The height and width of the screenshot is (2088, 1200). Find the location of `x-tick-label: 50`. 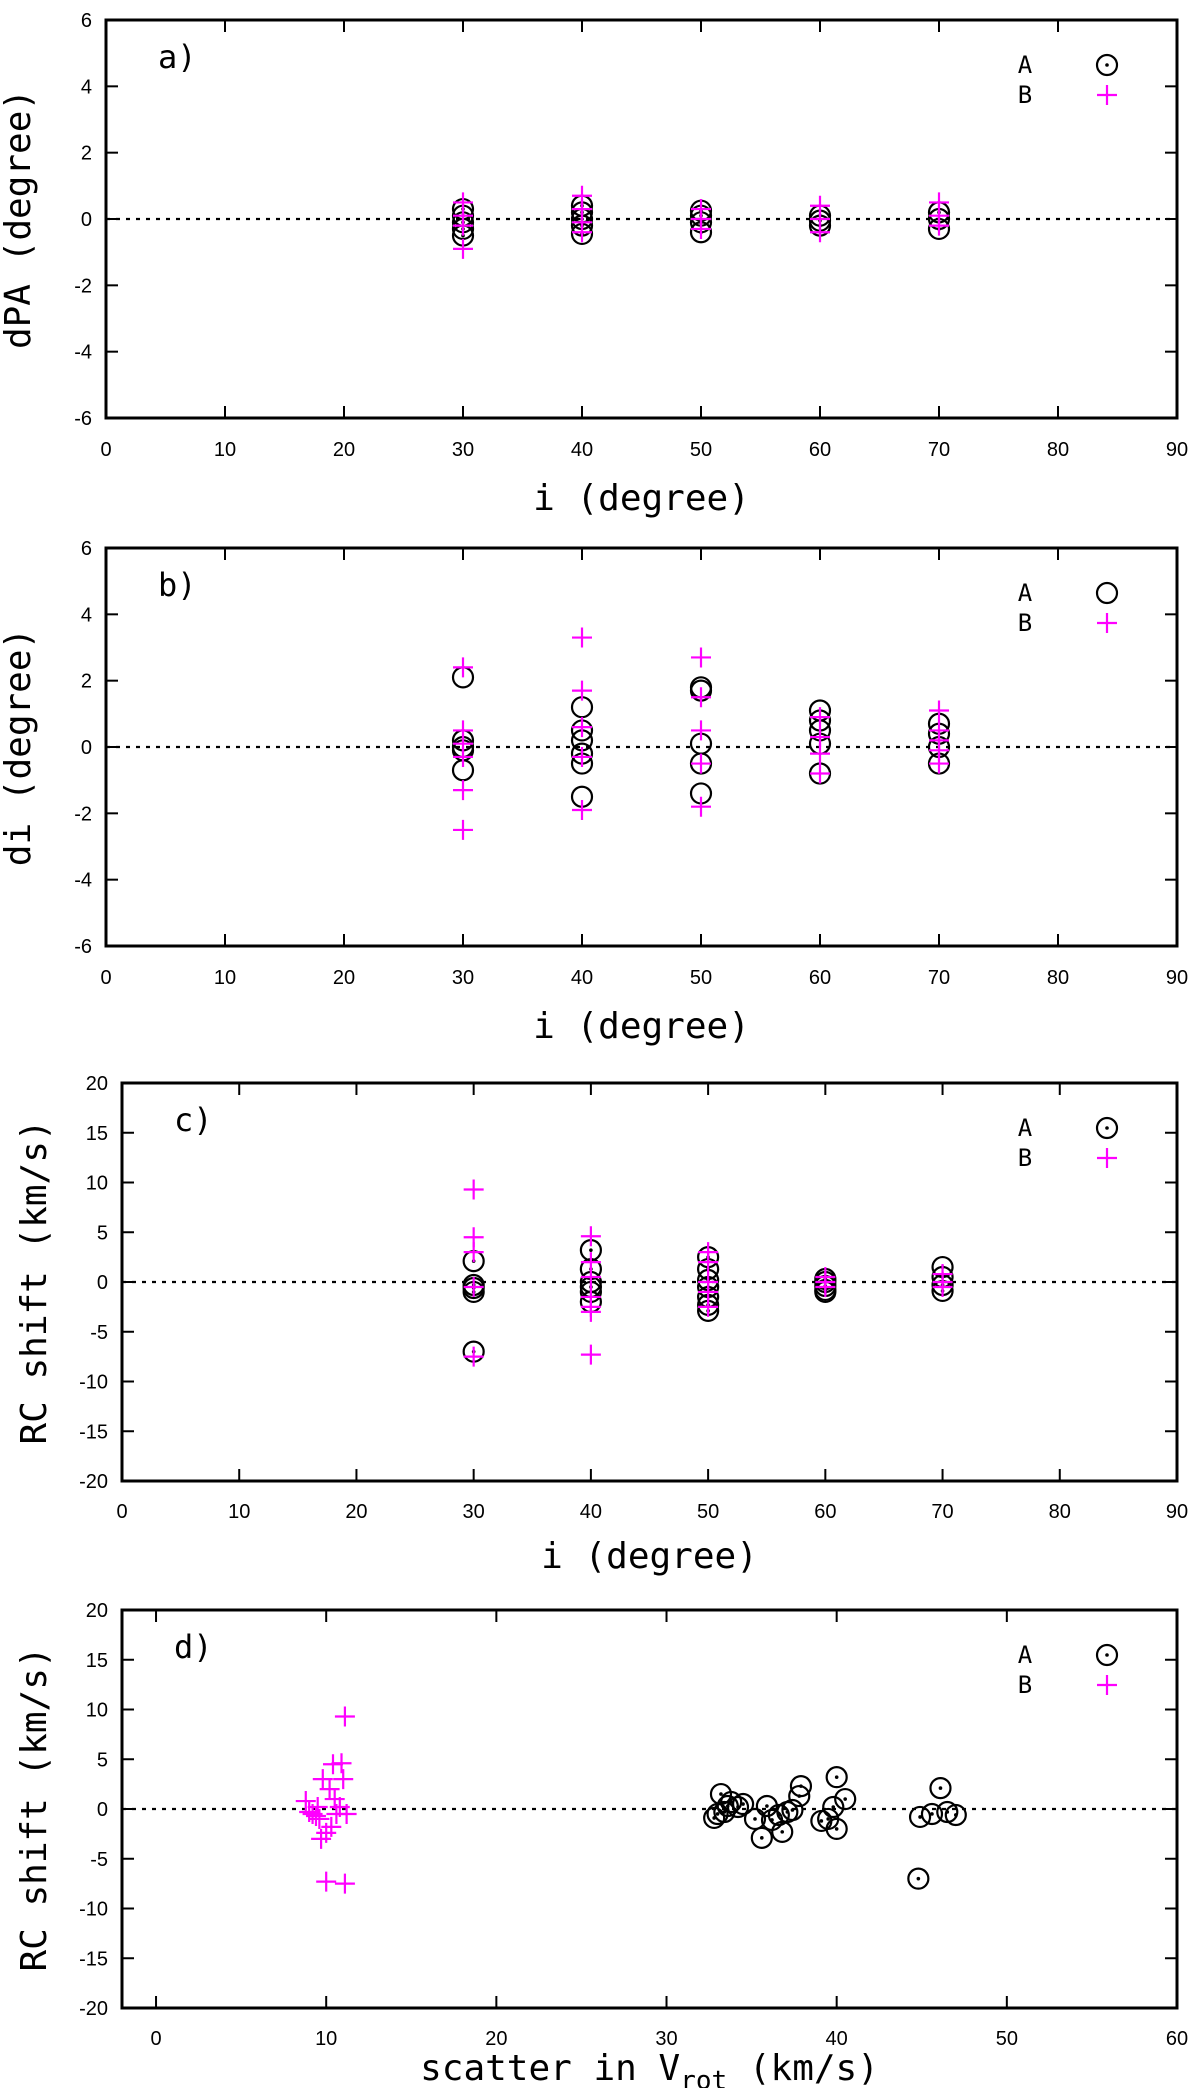

x-tick-label: 50 is located at coordinates (701, 450).